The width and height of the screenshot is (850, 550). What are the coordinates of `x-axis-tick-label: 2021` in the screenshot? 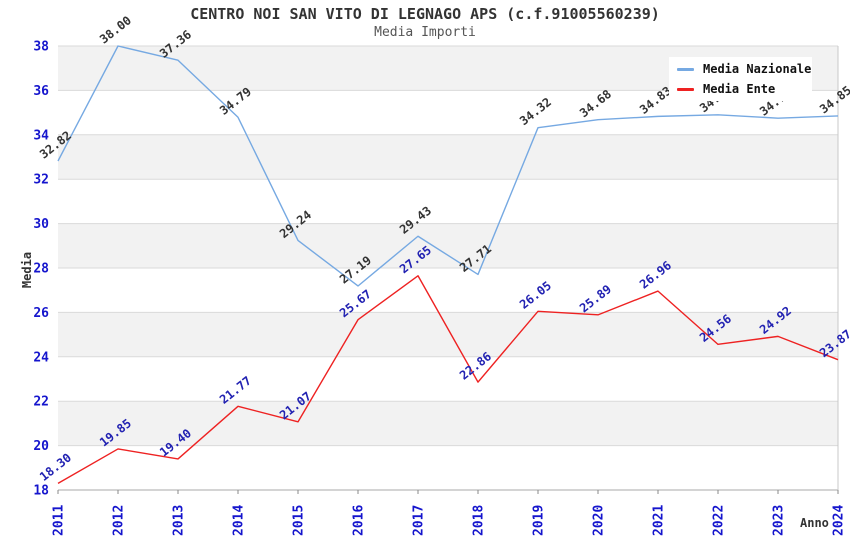 It's located at (659, 520).